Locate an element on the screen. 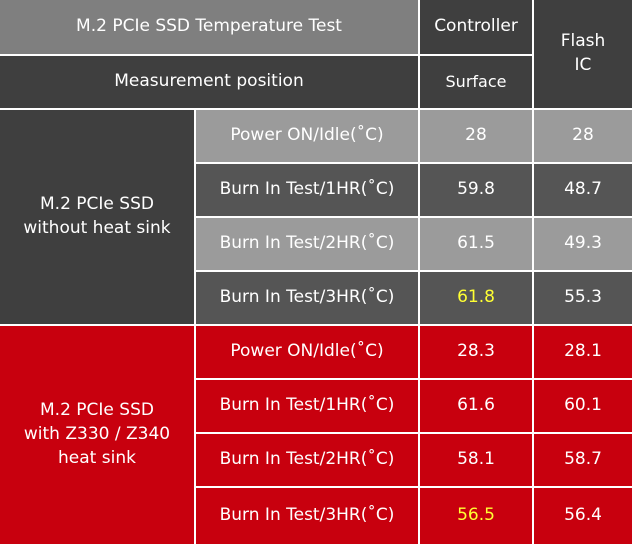  flash-value: 28 is located at coordinates (583, 136).